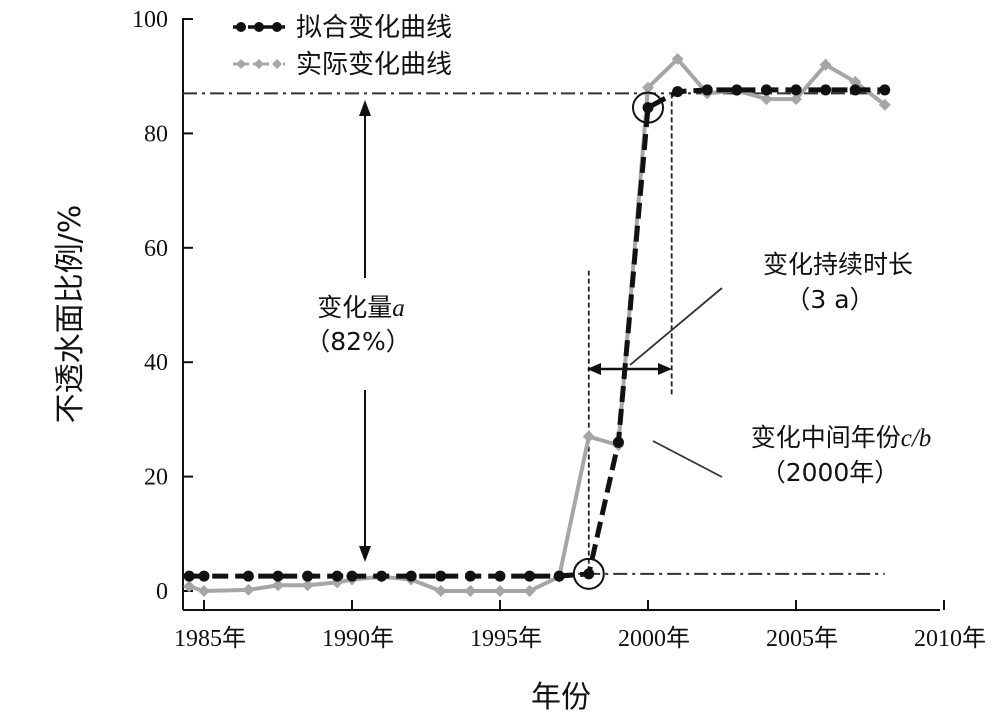 This screenshot has width=1000, height=727. What do you see at coordinates (561, 697) in the screenshot?
I see `x-axis-title: 年份` at bounding box center [561, 697].